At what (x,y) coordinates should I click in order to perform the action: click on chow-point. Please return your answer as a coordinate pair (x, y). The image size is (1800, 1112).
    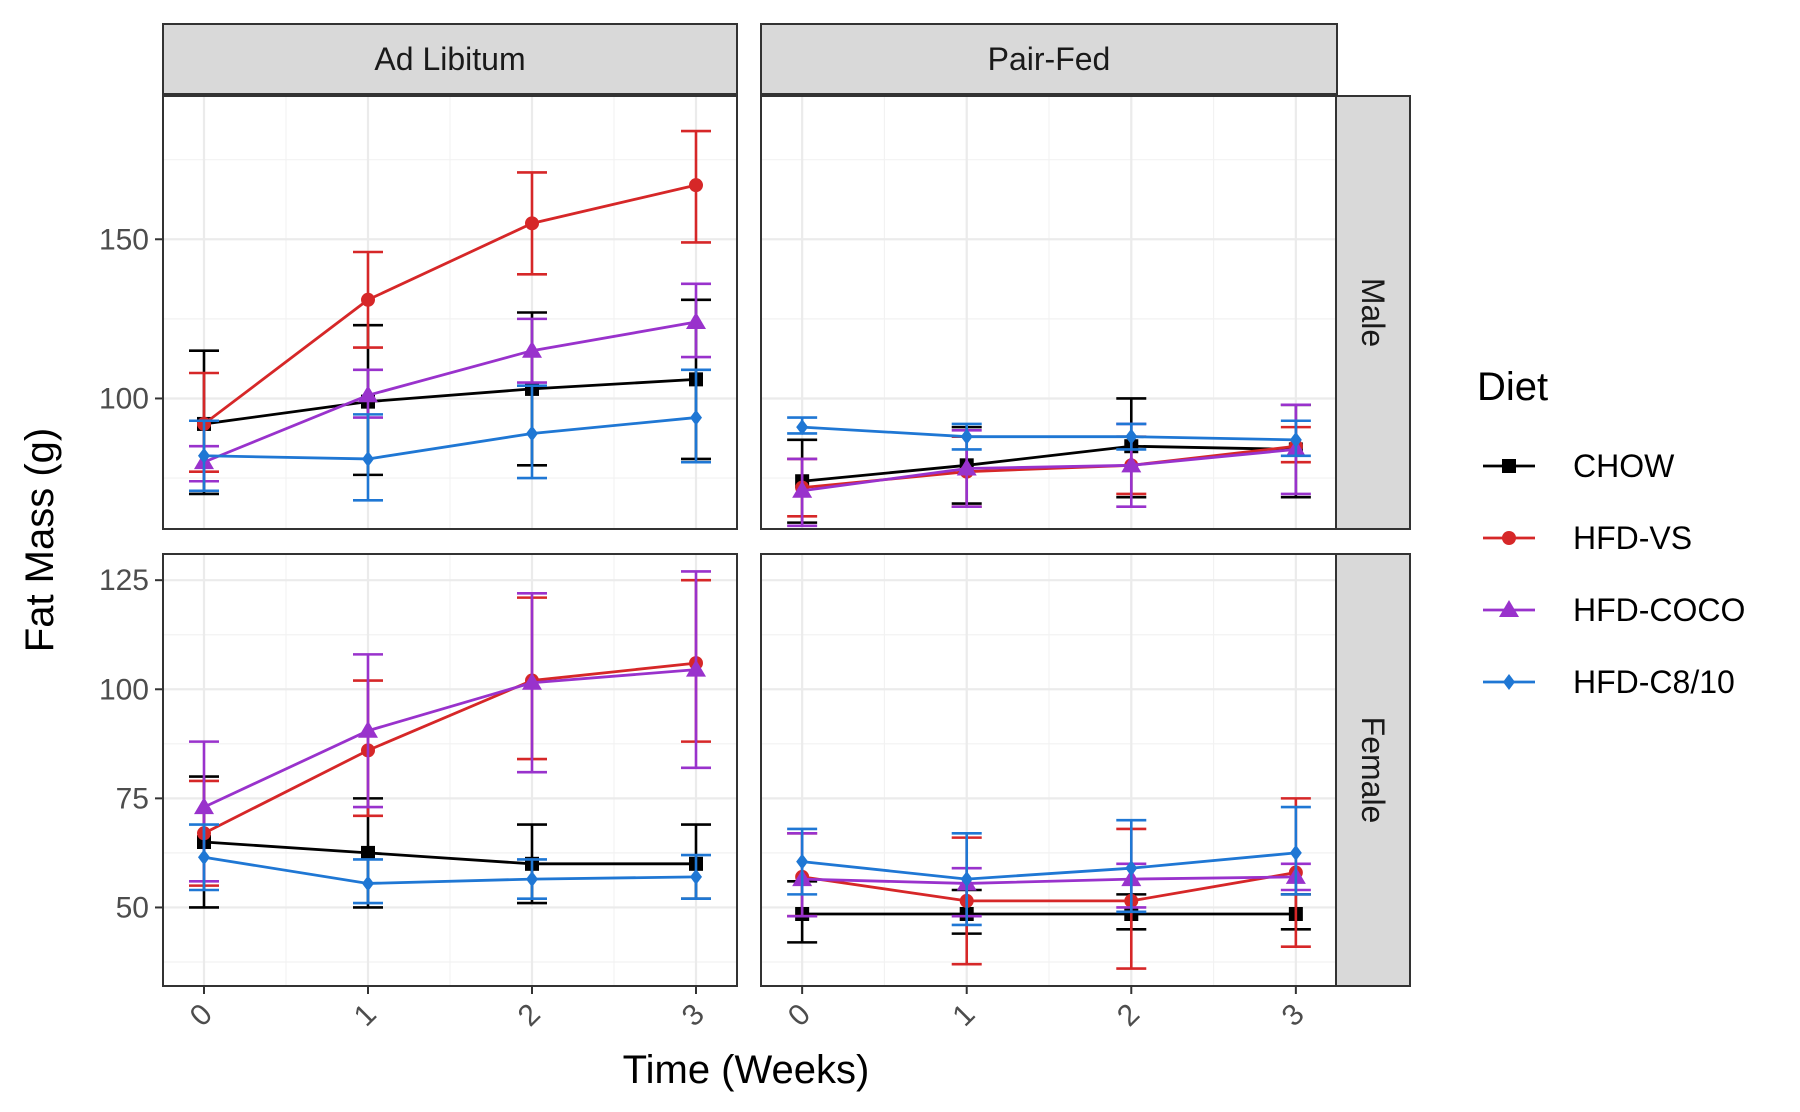
    Looking at the image, I should click on (368, 852).